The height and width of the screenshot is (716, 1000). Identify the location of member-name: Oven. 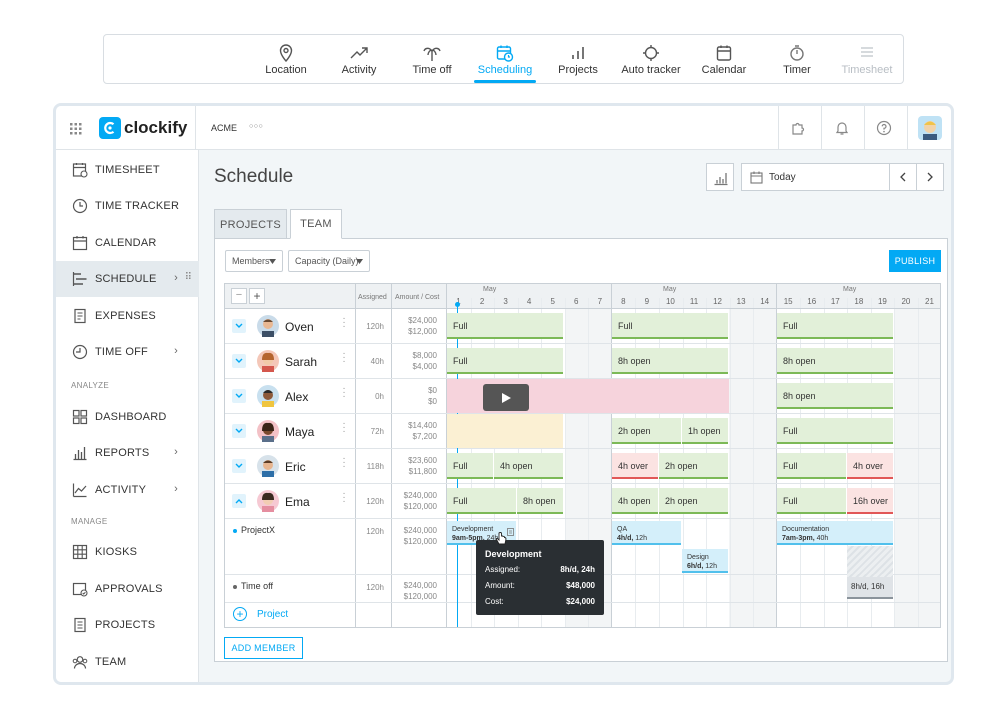
(299, 327).